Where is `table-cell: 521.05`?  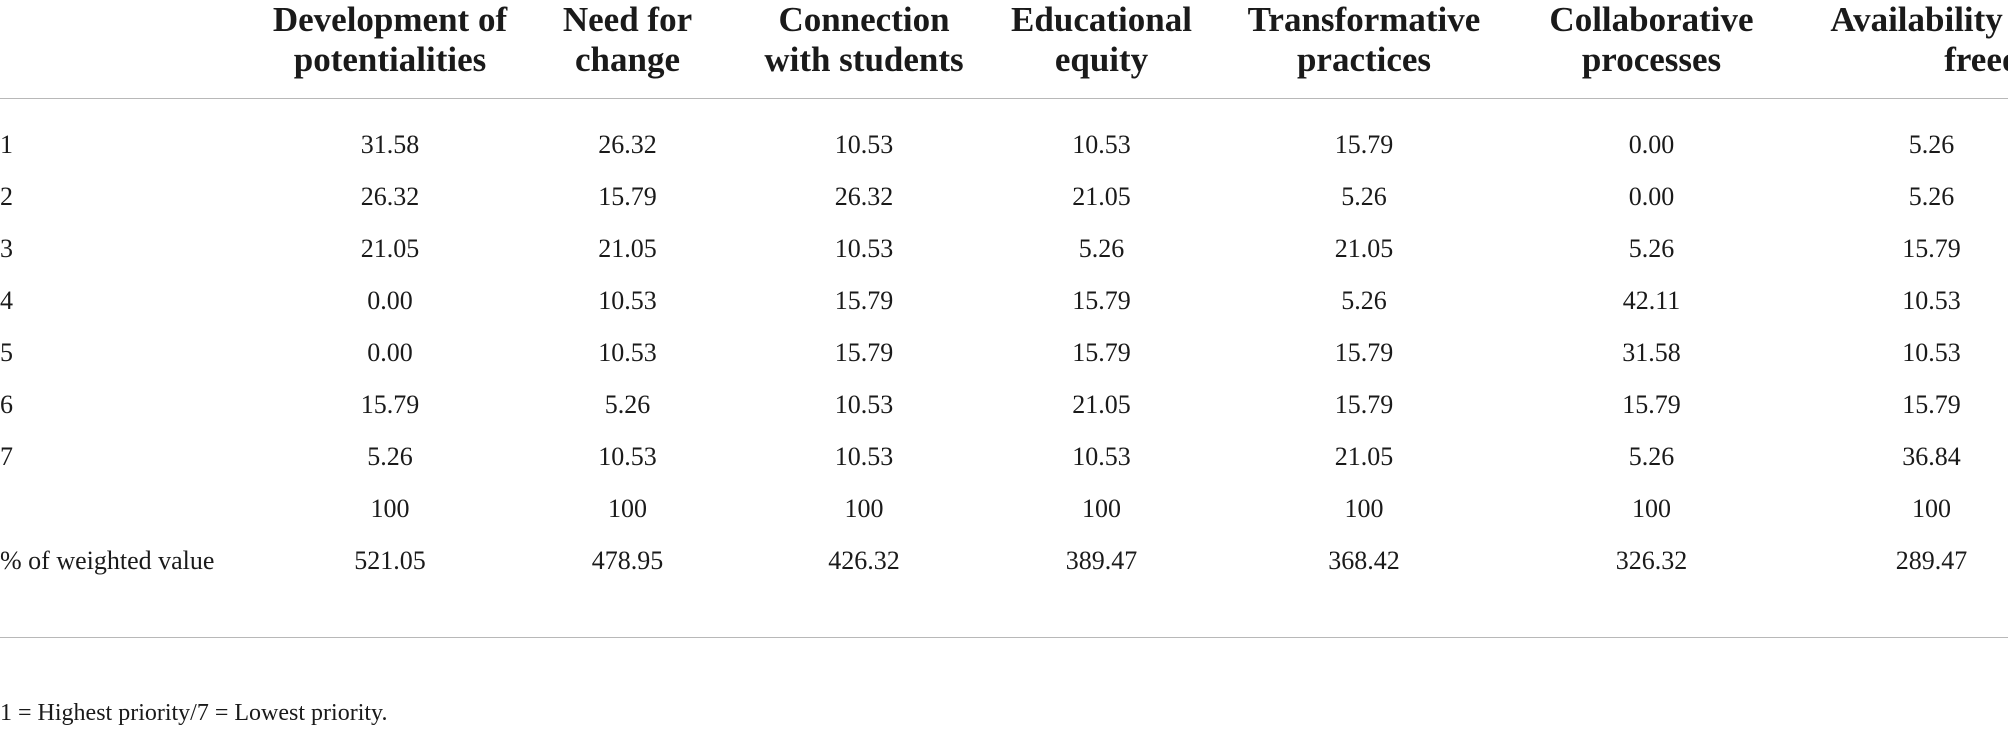
table-cell: 521.05 is located at coordinates (390, 589).